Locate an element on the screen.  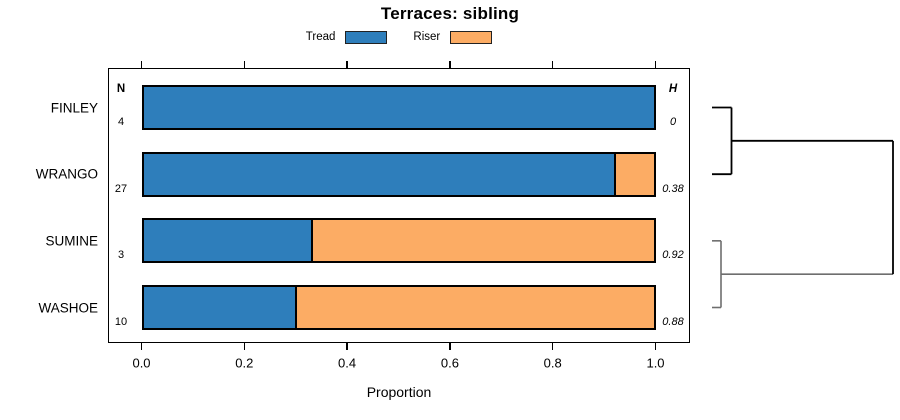
x-axis-tick-label: 0.8 is located at coordinates (552, 363).